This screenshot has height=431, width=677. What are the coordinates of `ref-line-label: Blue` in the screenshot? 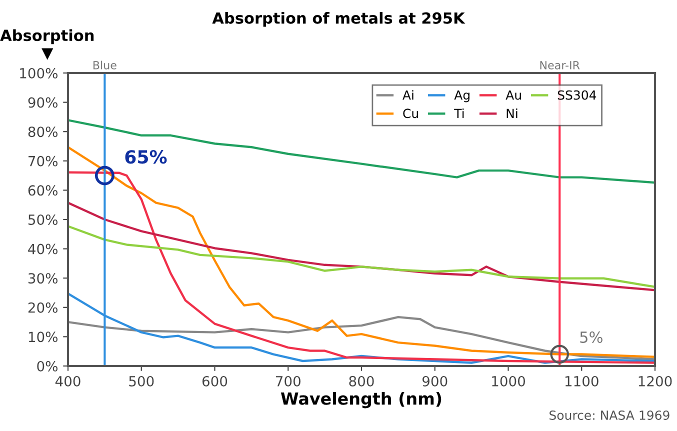 It's located at (104, 65).